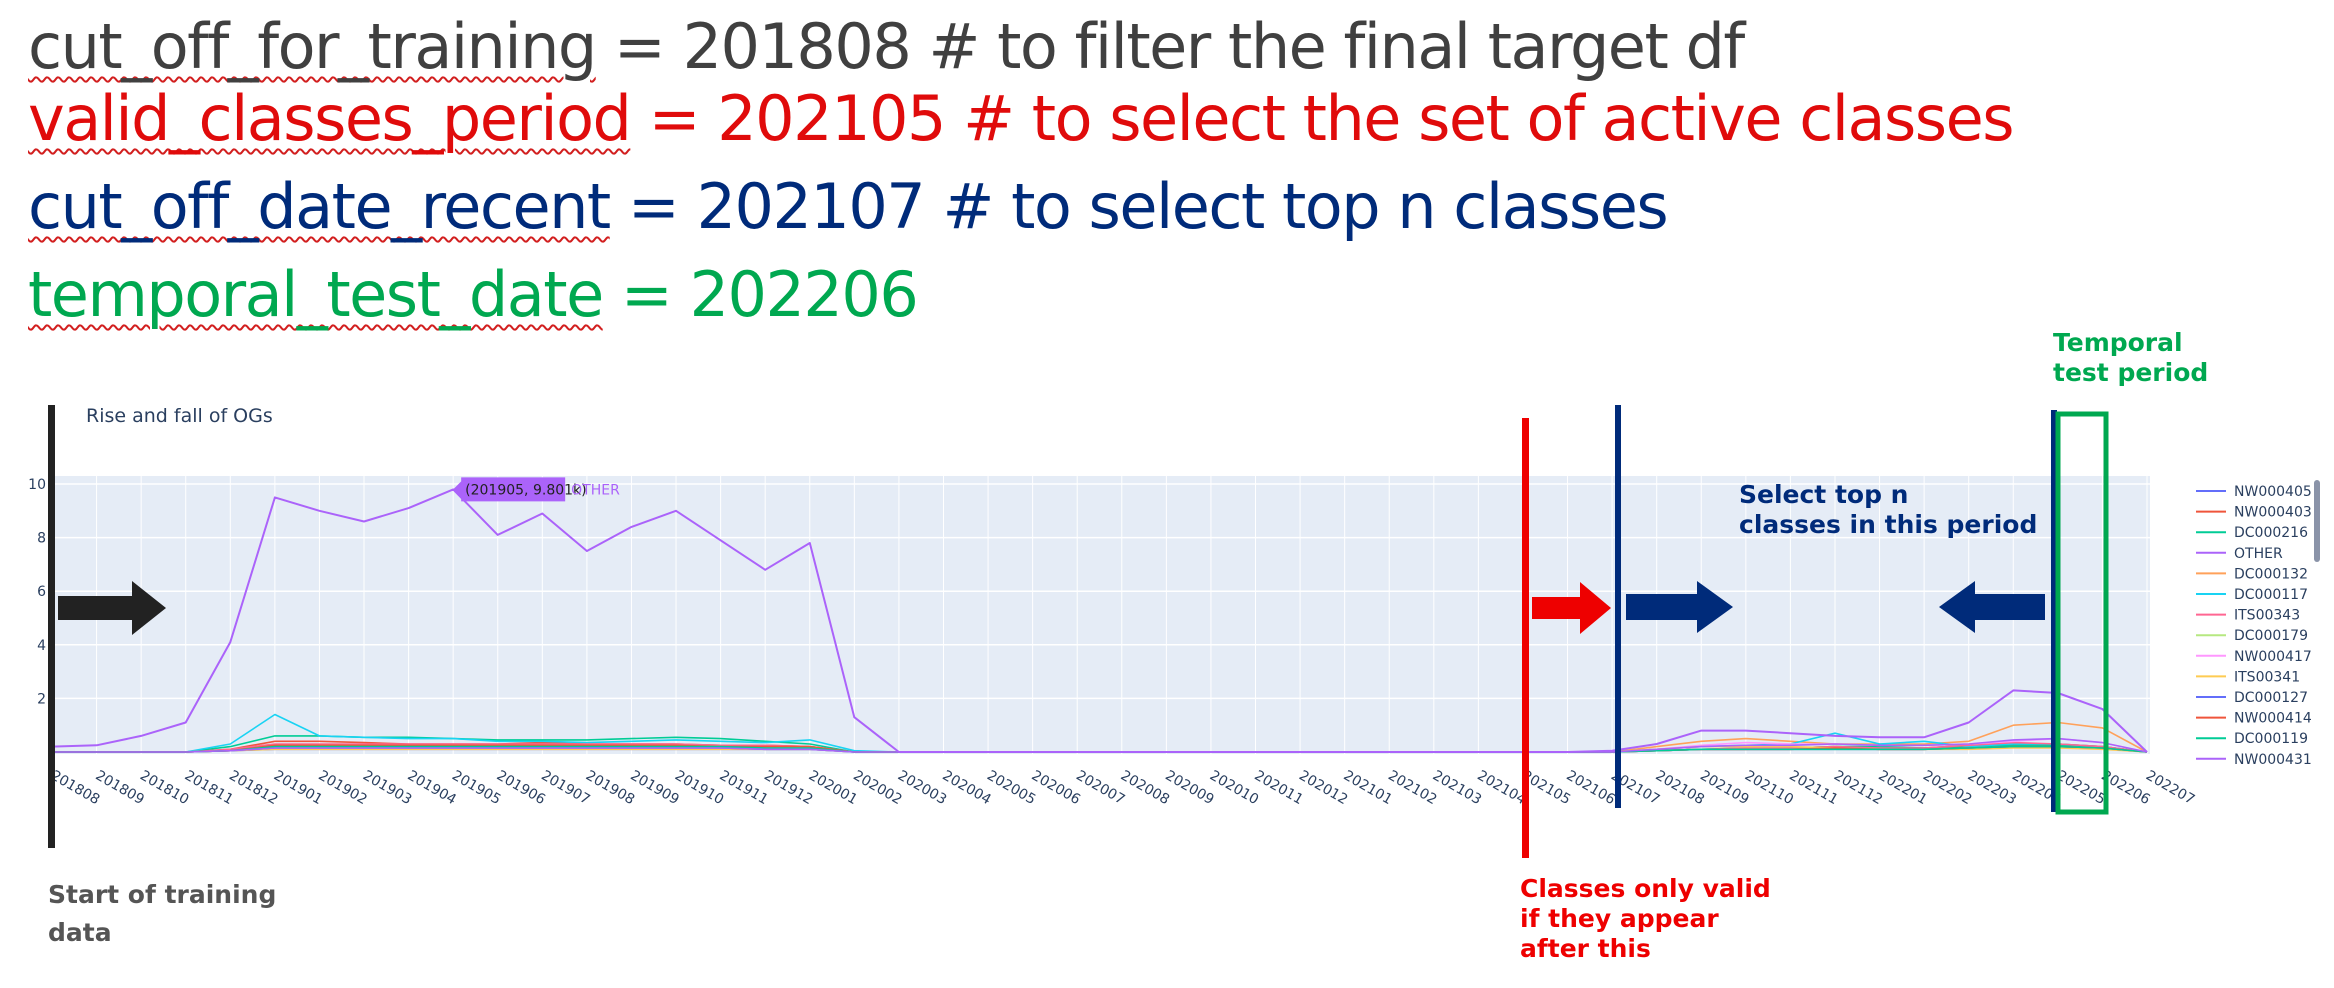 The height and width of the screenshot is (988, 2334). I want to click on x-tick-label: 201907, so click(565, 788).